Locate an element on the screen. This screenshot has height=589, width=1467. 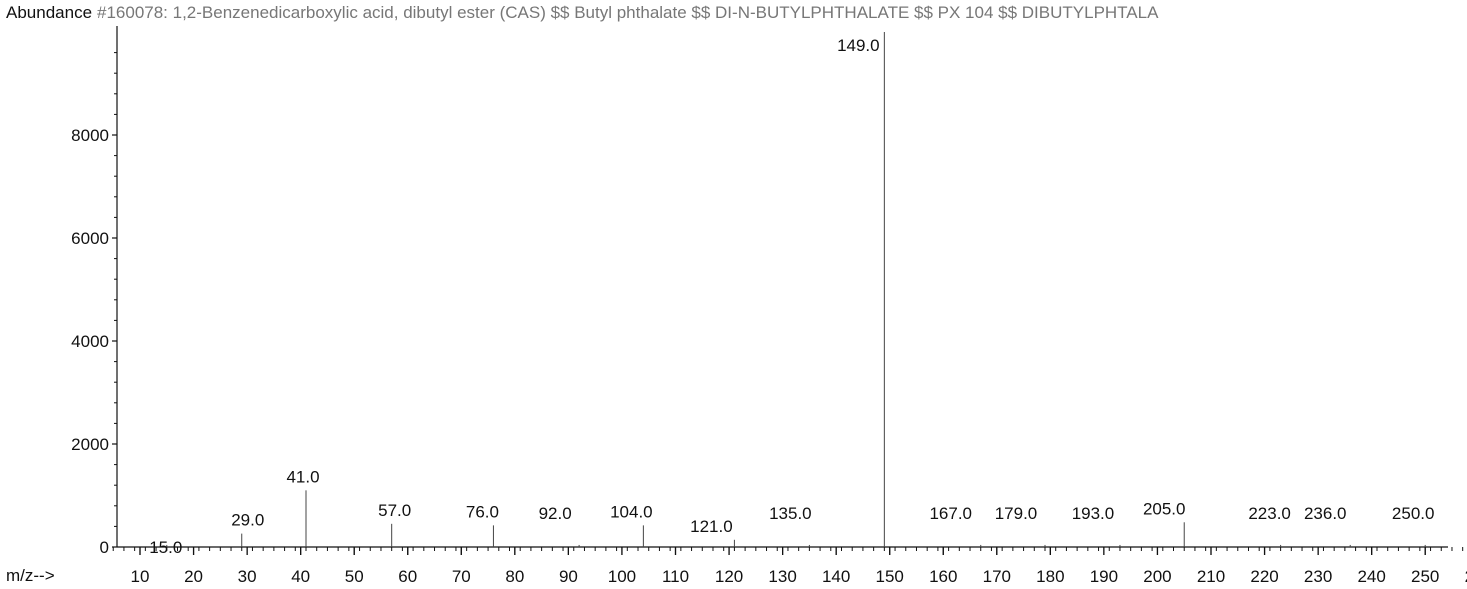
x-tick-label: 60 is located at coordinates (407, 576).